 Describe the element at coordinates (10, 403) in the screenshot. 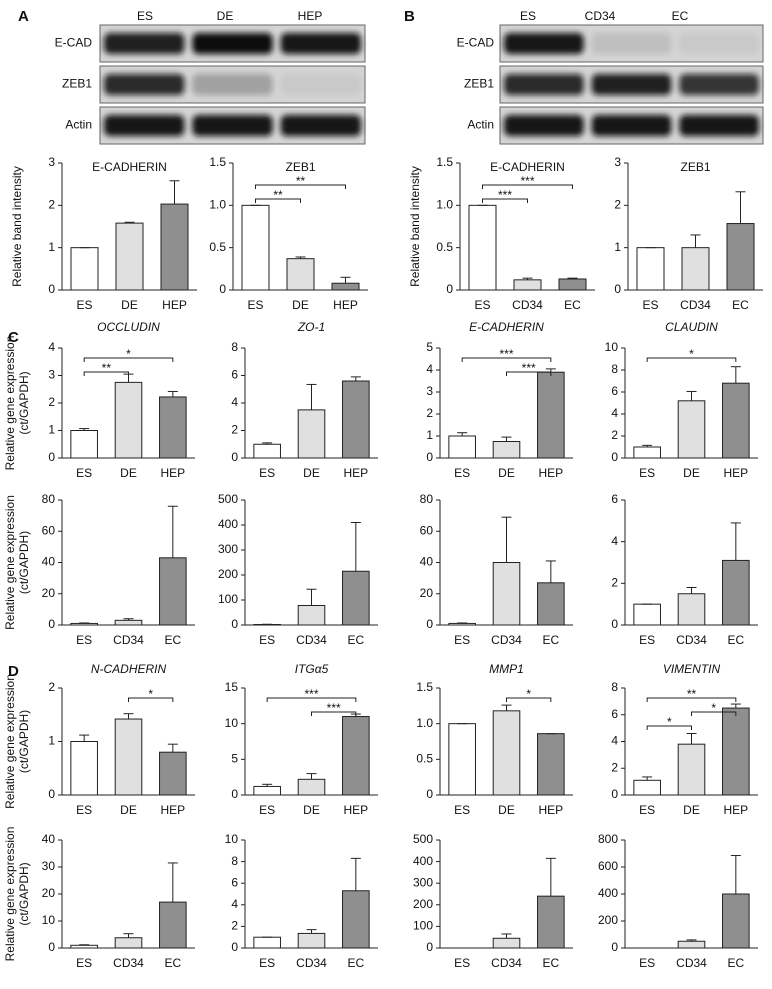

I see `y-axis-label: Relative gene expression` at that location.